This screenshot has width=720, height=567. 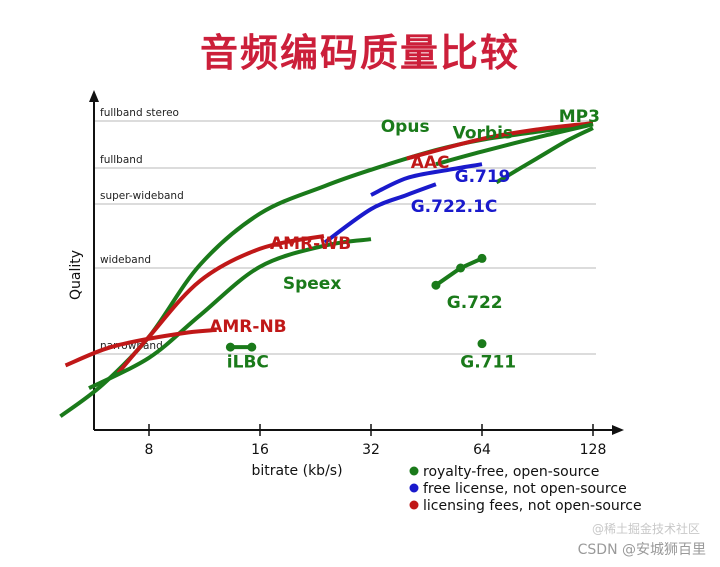 I want to click on legend-label: royalty-free, open-source, so click(x=511, y=472).